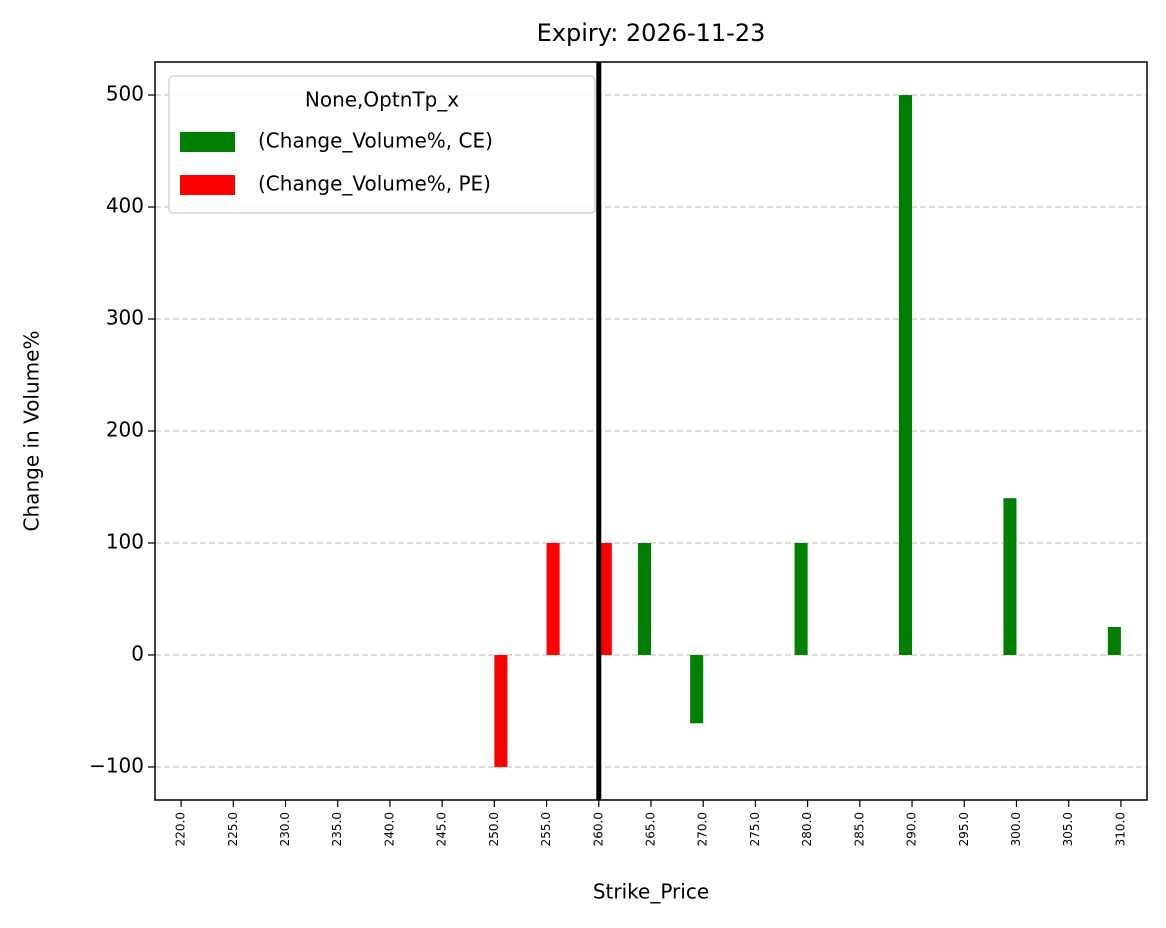 The image size is (1166, 928). Describe the element at coordinates (494, 829) in the screenshot. I see `x-tick-label: 250.0` at that location.